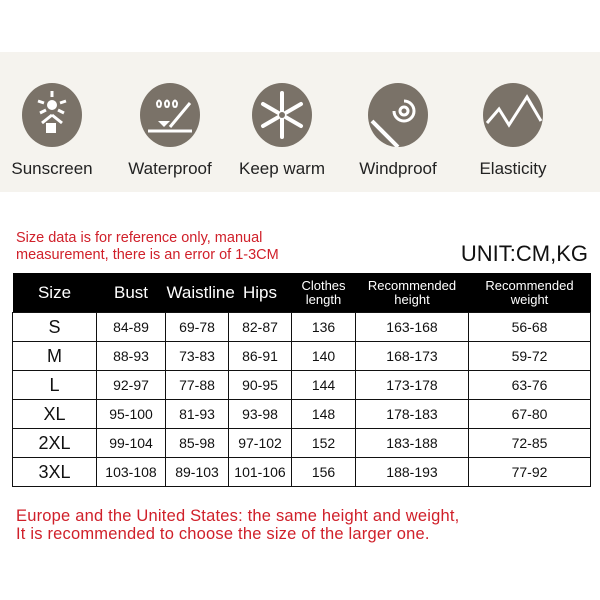  What do you see at coordinates (170, 115) in the screenshot?
I see `waterproof-icon` at bounding box center [170, 115].